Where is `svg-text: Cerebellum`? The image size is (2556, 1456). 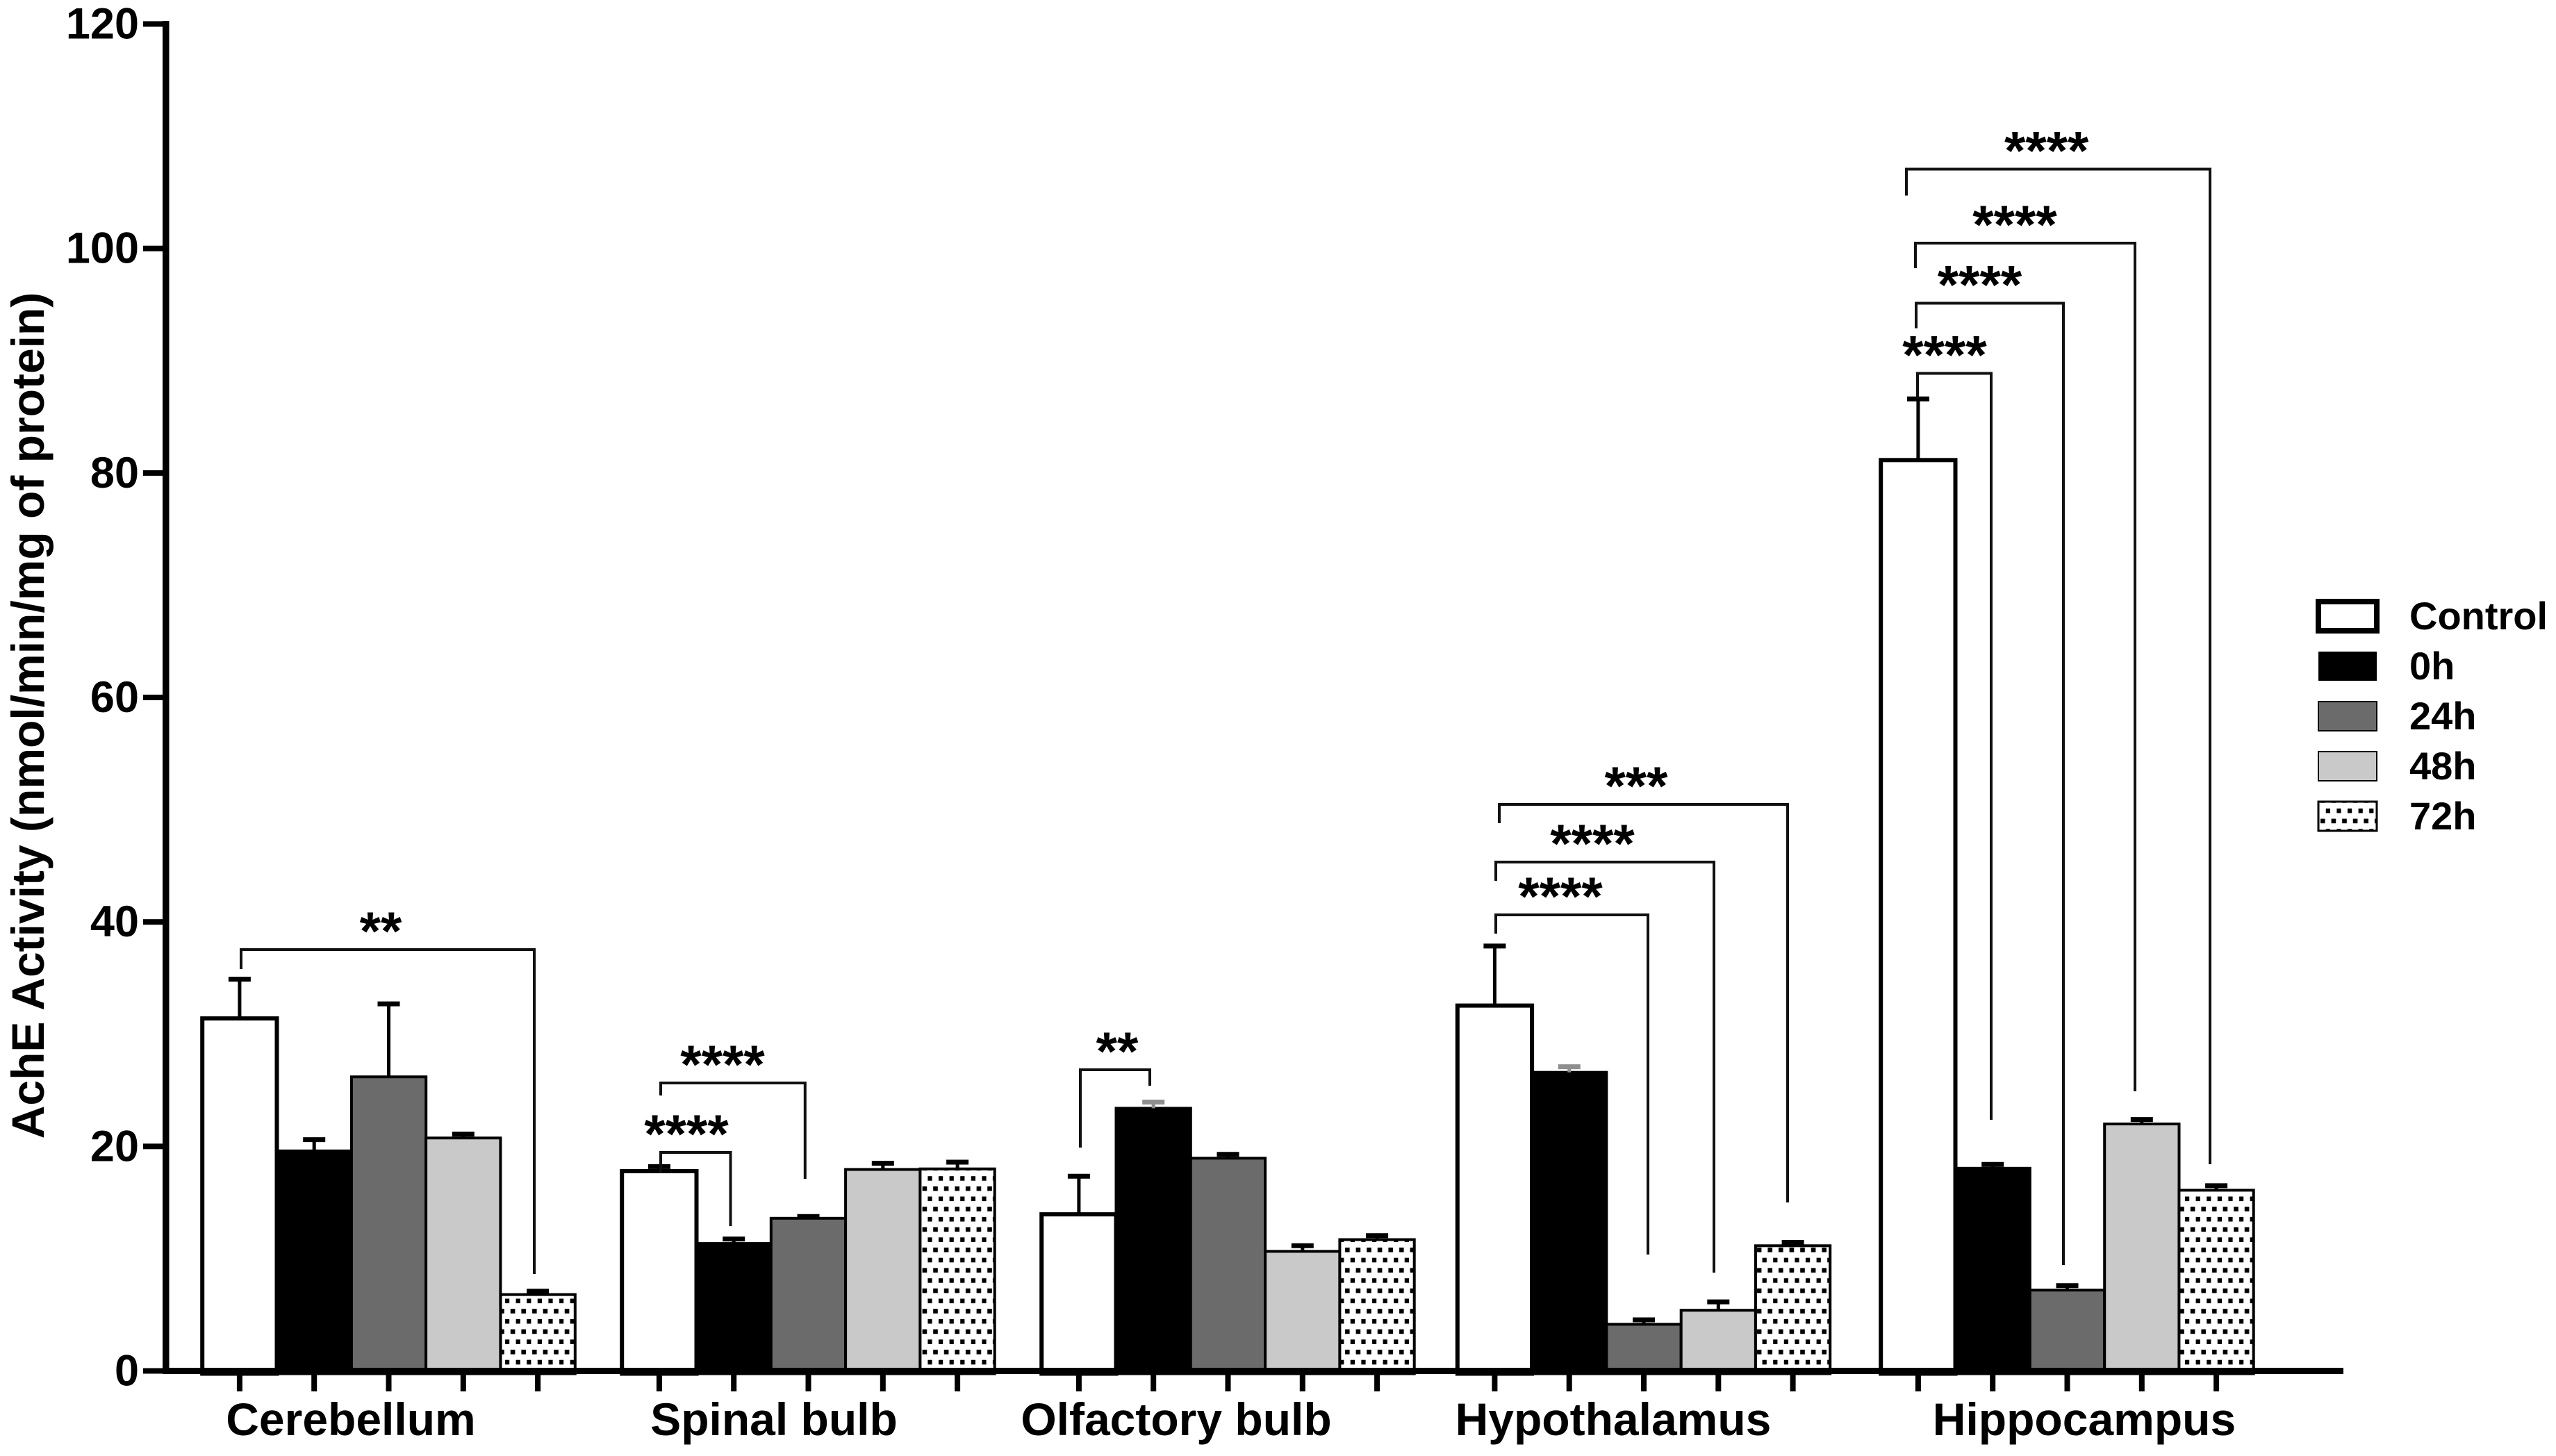 svg-text: Cerebellum is located at coordinates (350, 1419).